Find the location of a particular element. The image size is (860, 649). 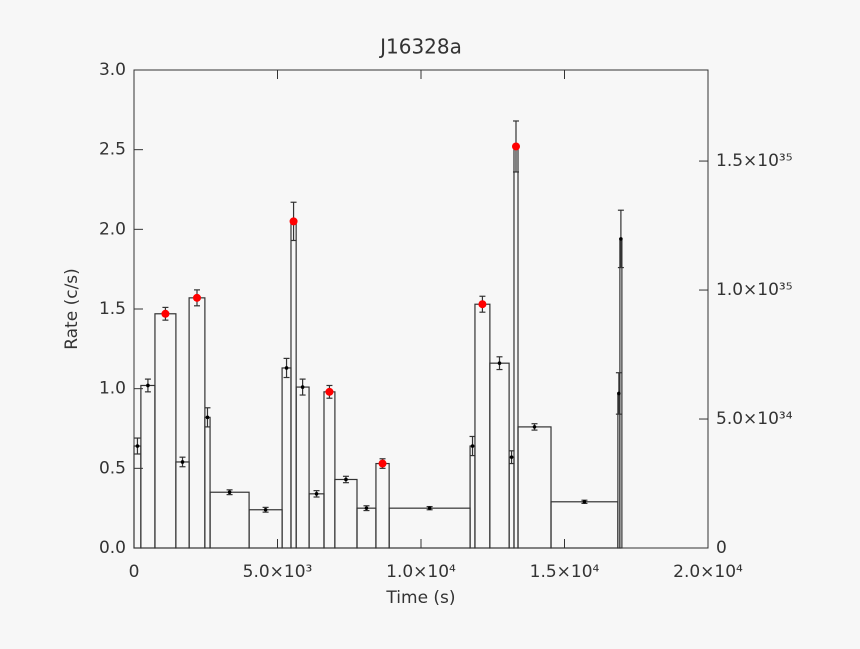

y2-tick-label: 1.0×10³⁵ is located at coordinates (754, 290).